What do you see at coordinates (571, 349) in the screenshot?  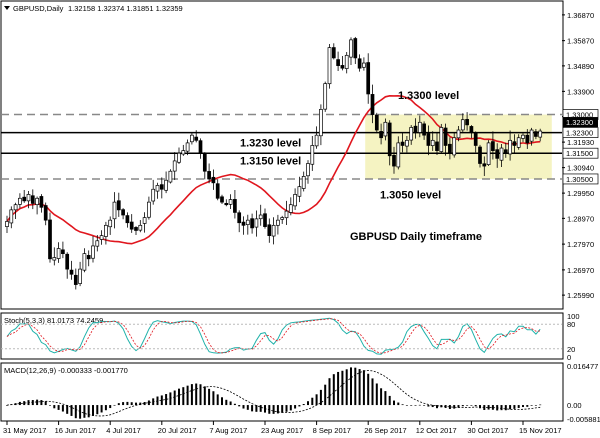 I see `stoch-tick-label: 20` at bounding box center [571, 349].